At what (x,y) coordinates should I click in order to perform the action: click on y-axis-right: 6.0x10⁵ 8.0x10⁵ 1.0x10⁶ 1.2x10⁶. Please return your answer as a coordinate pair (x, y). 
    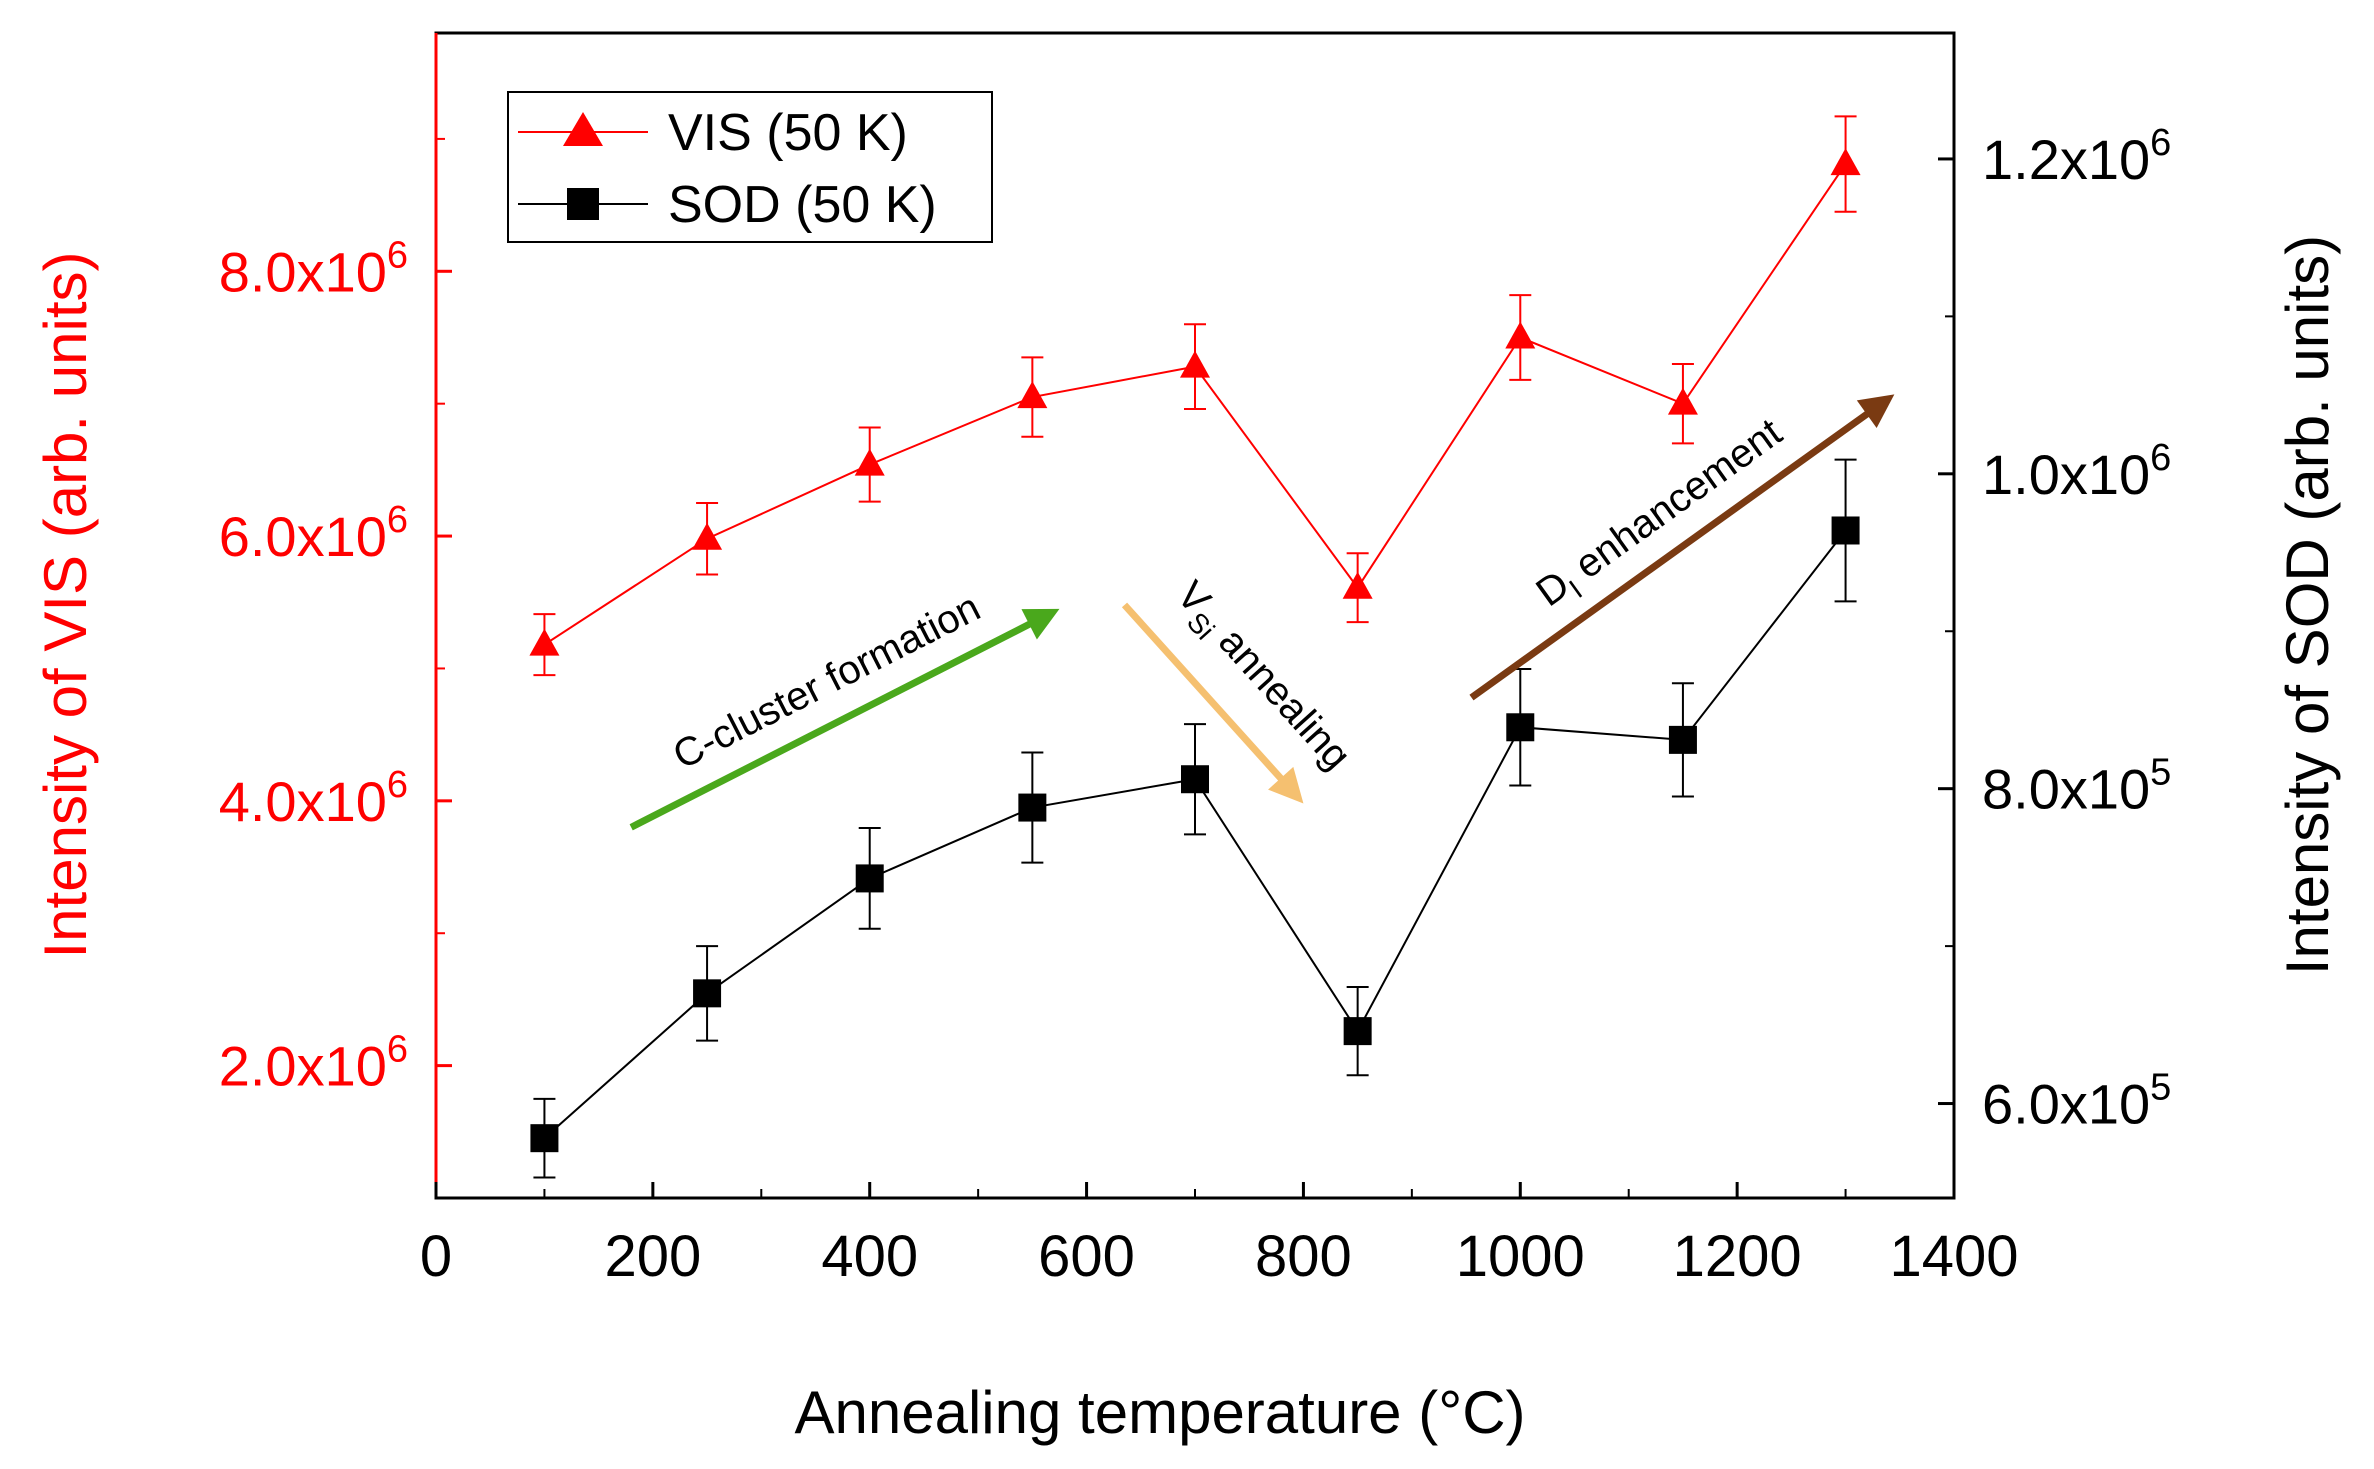
    Looking at the image, I should click on (2054, 629).